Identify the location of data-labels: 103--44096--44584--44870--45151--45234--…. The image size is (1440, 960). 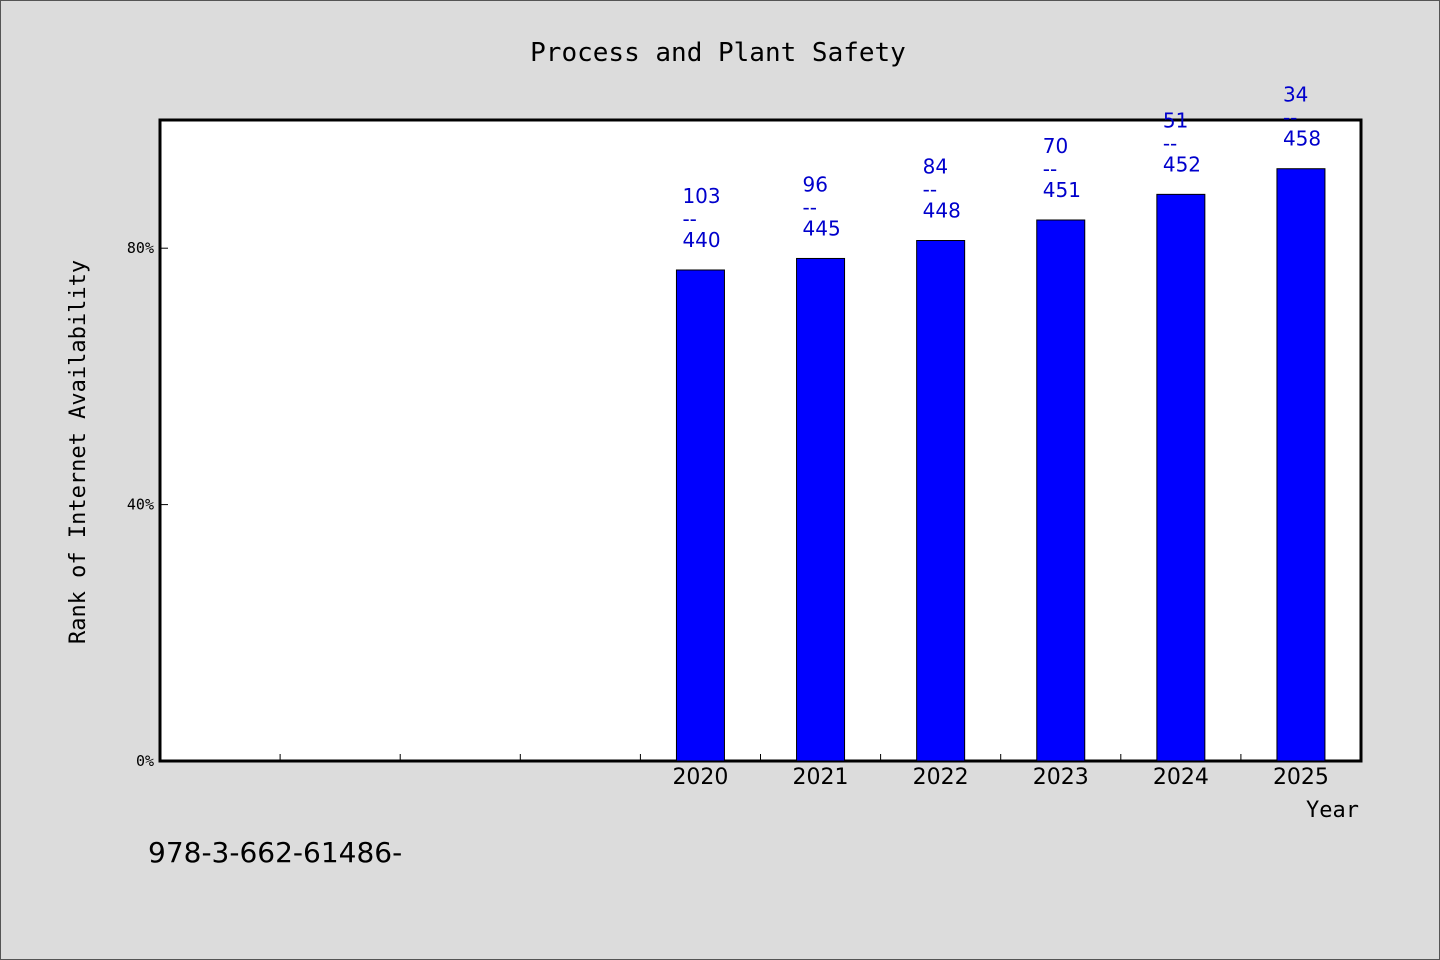
(1001, 167).